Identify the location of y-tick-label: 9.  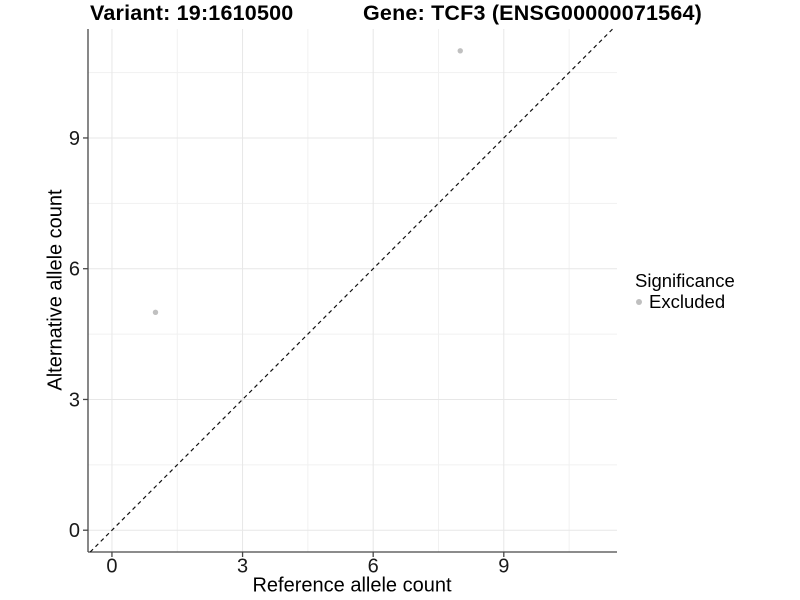
(74, 139).